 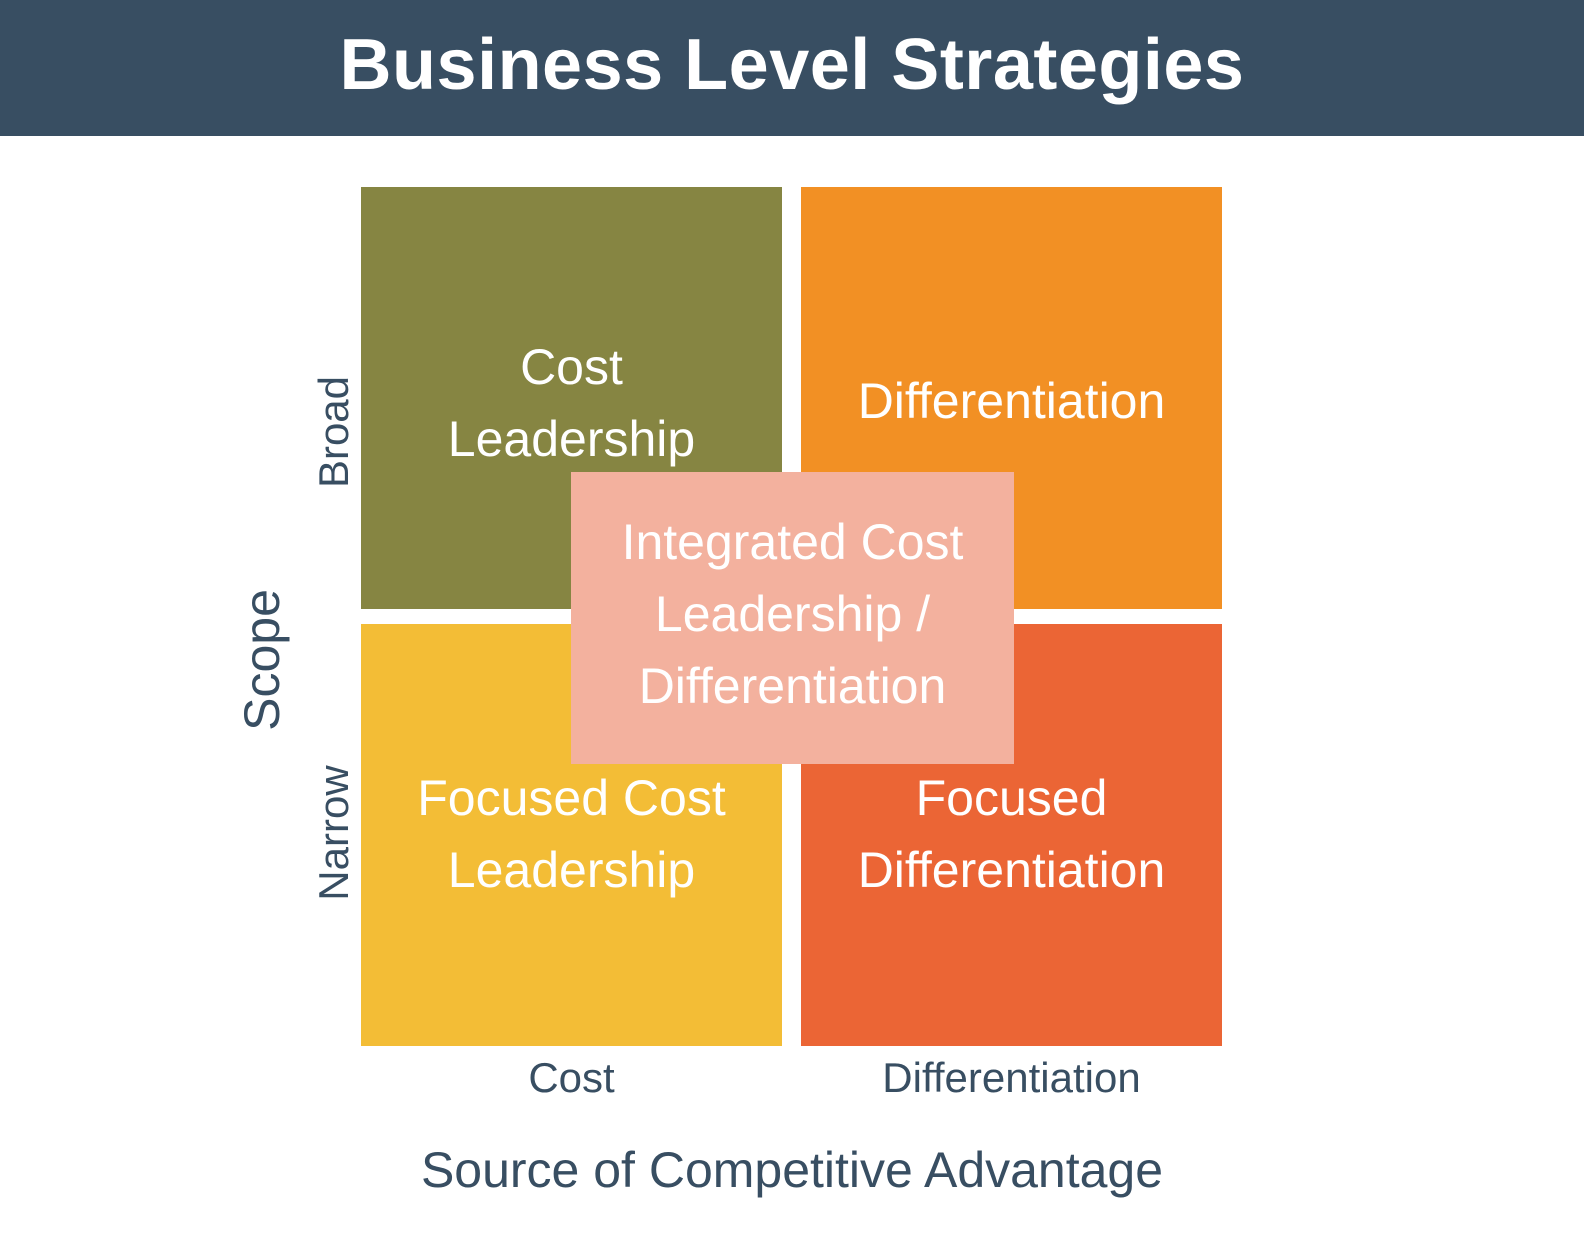 I want to click on quadrant-label-focused-differentiation: Focused Differentiation, so click(x=1011, y=834).